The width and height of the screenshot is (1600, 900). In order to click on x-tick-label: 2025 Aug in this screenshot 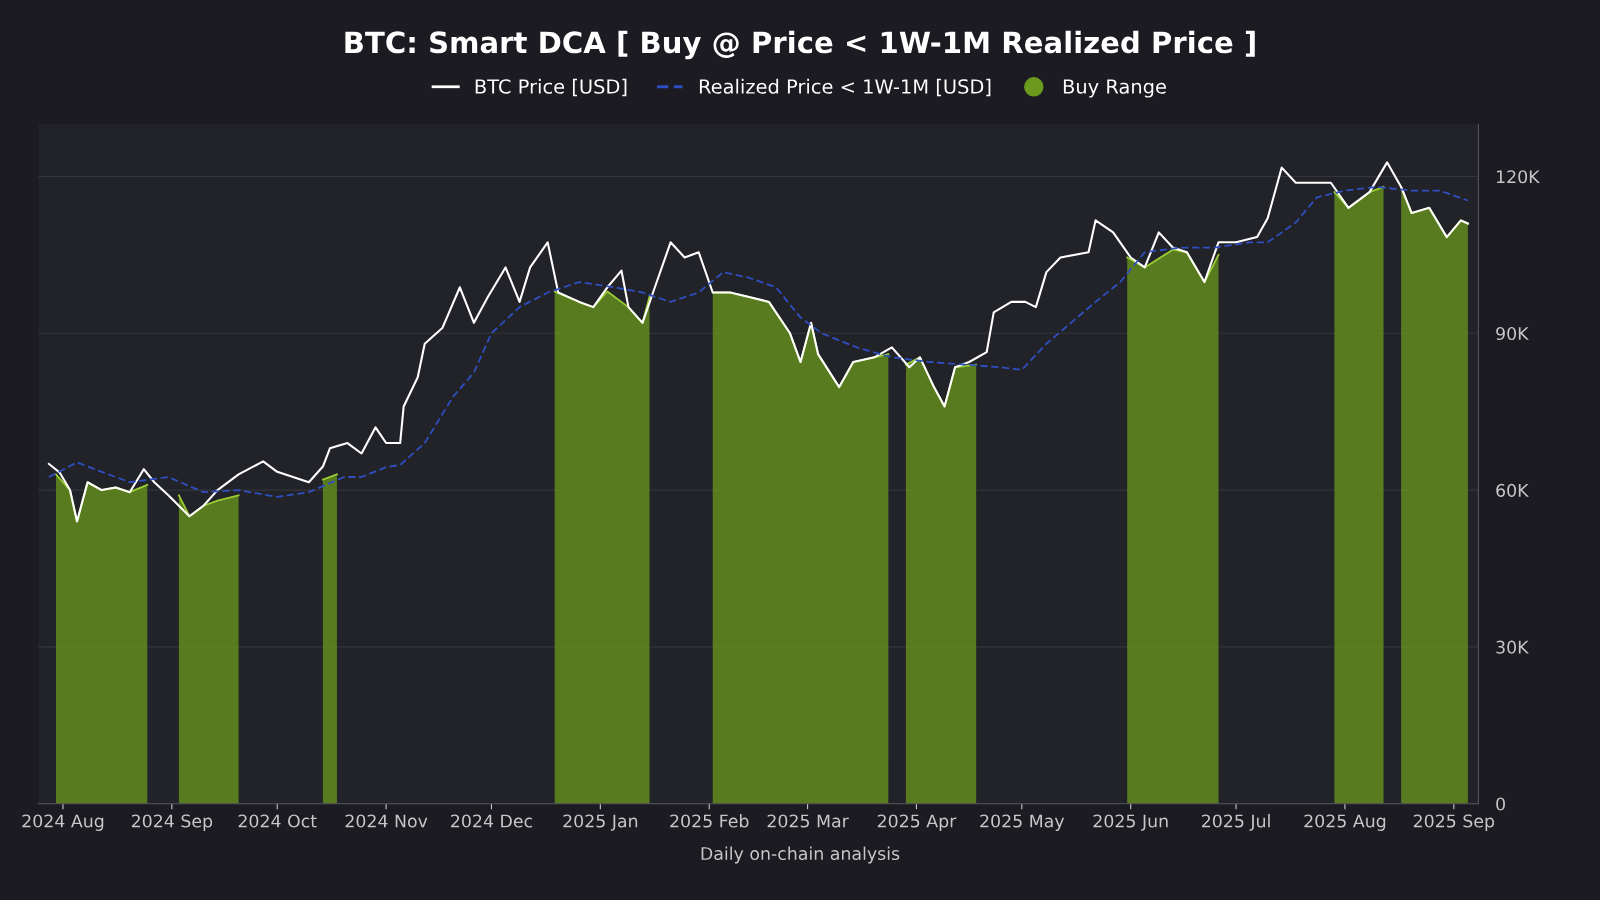, I will do `click(1345, 822)`.